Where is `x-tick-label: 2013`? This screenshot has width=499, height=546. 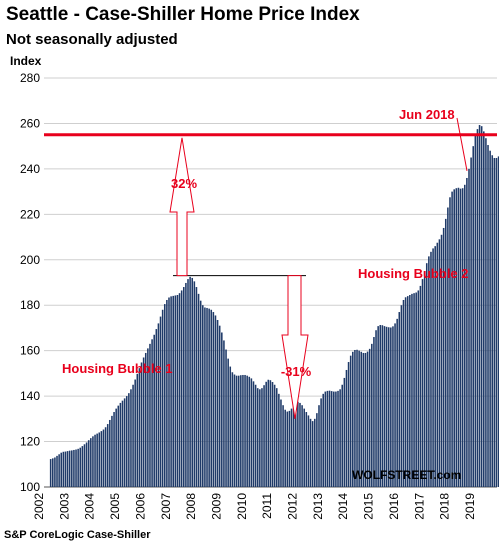
x-tick-label: 2013 is located at coordinates (318, 506).